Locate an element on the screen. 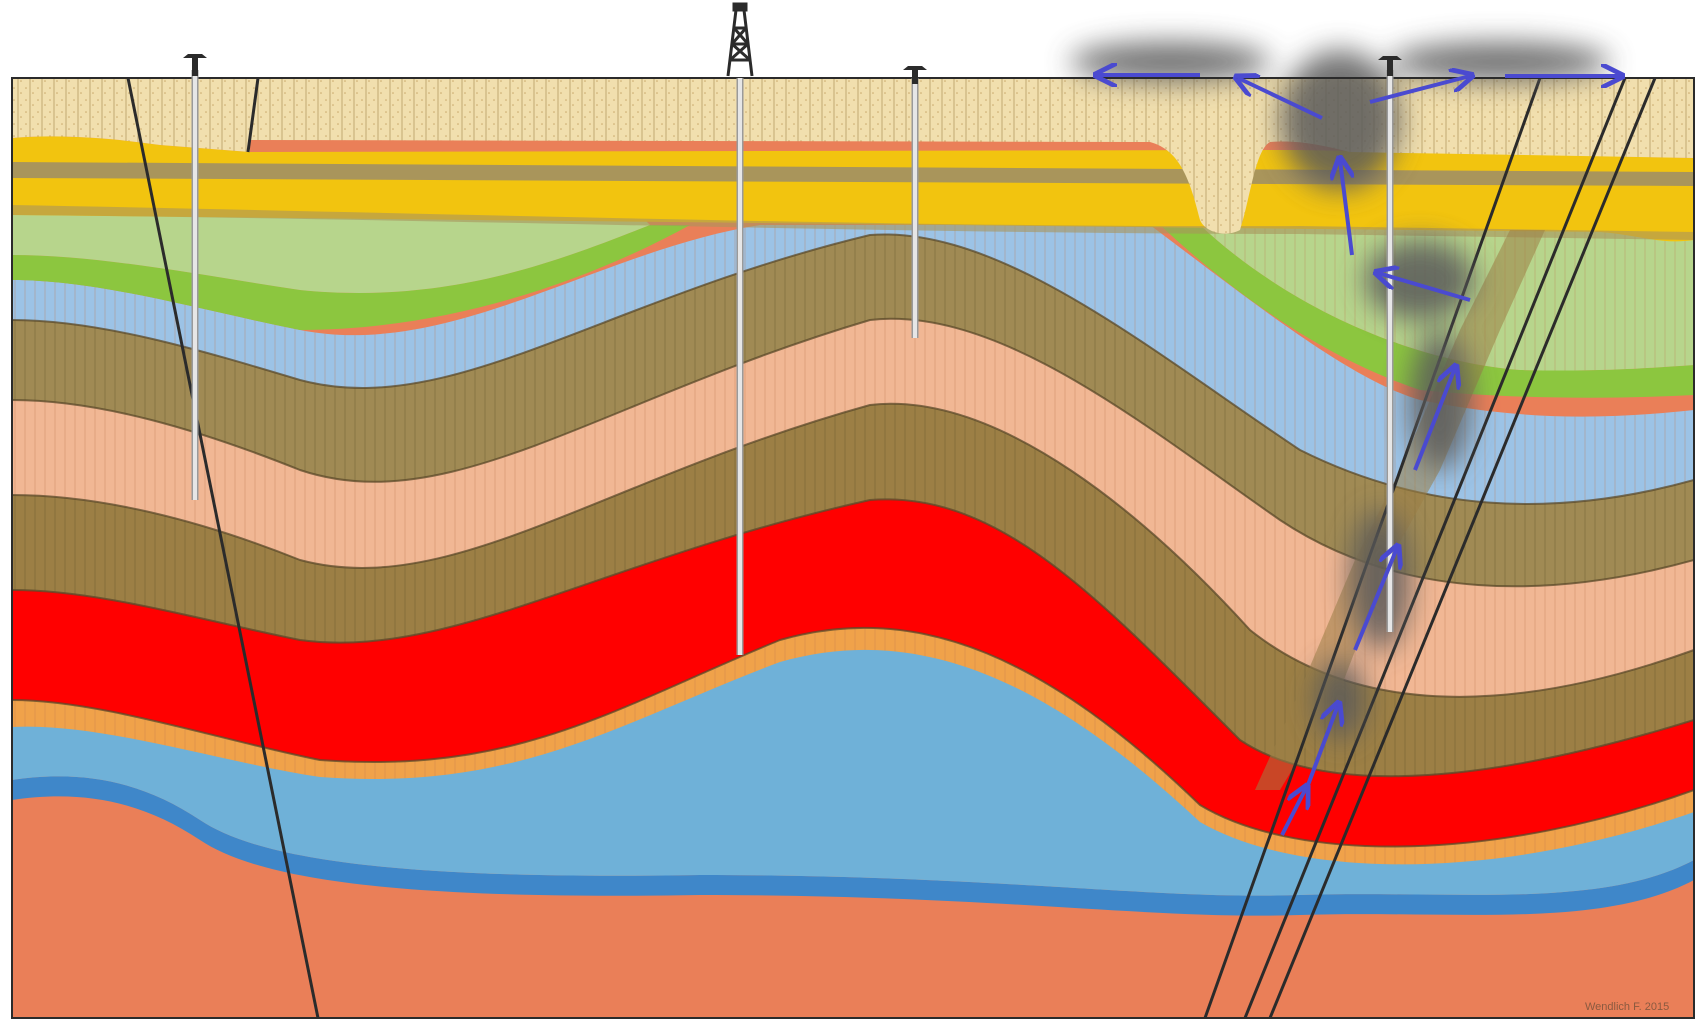 The width and height of the screenshot is (1703, 1021). arrow-fault-low is located at coordinates (1322, 745).